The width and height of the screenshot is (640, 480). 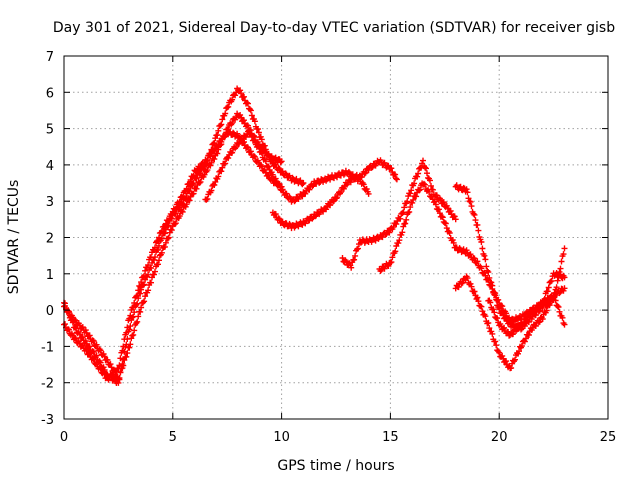 What do you see at coordinates (50, 202) in the screenshot?
I see `y-tick-label: 3` at bounding box center [50, 202].